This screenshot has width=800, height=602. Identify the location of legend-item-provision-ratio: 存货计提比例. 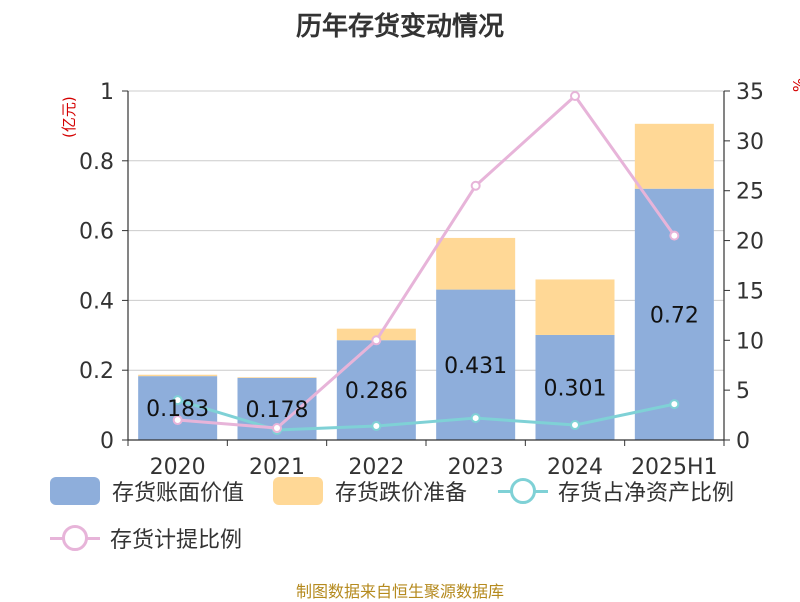
(146, 538).